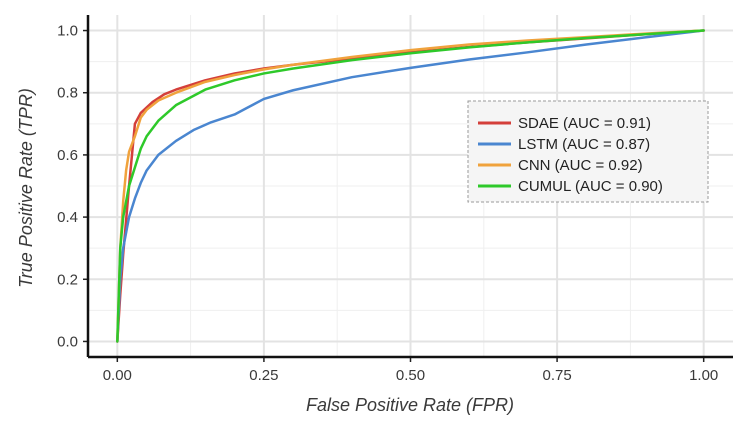 The height and width of the screenshot is (425, 755). Describe the element at coordinates (263, 375) in the screenshot. I see `x-tick-label: 0.25` at that location.